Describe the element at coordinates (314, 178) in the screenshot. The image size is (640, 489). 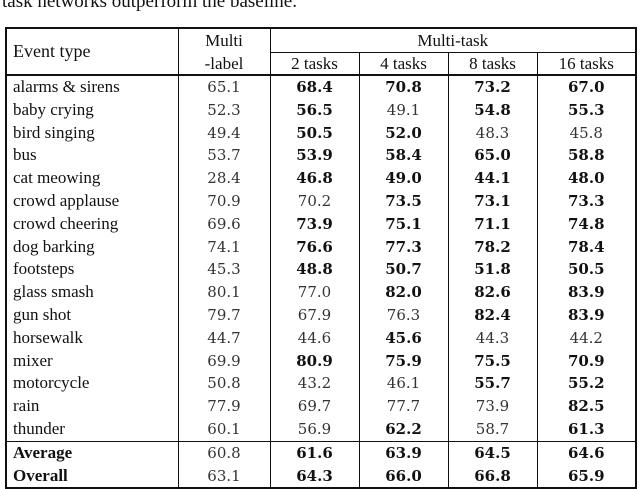
I see `multi-task-value: 46.8` at that location.